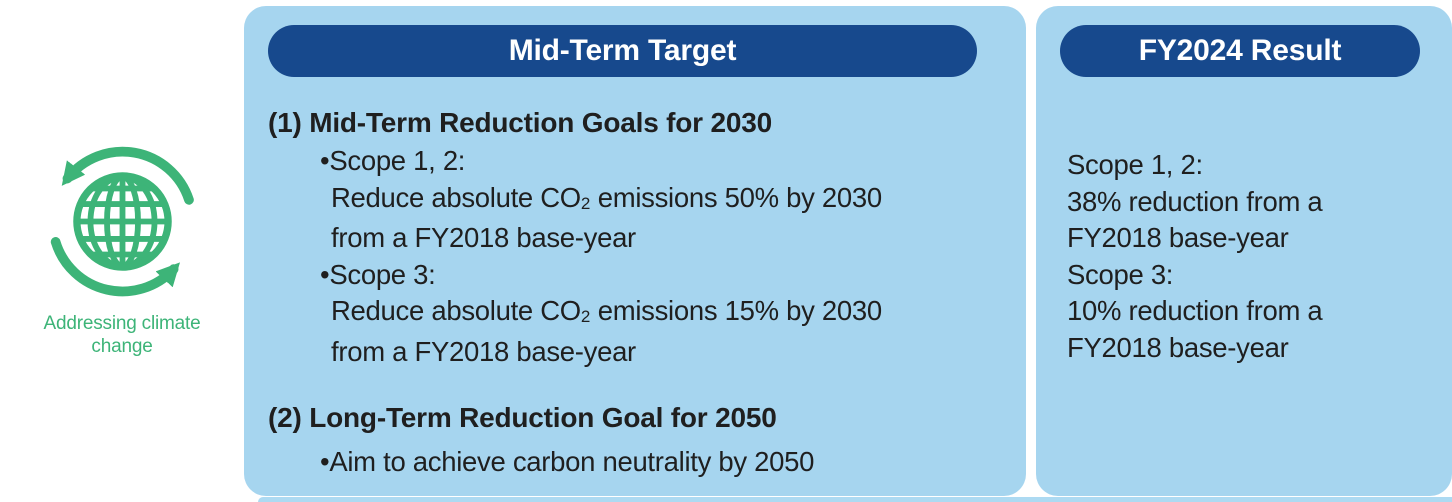 The image size is (1452, 502). What do you see at coordinates (1178, 238) in the screenshot?
I see `result-scope12-line2: FY2018 base-year` at bounding box center [1178, 238].